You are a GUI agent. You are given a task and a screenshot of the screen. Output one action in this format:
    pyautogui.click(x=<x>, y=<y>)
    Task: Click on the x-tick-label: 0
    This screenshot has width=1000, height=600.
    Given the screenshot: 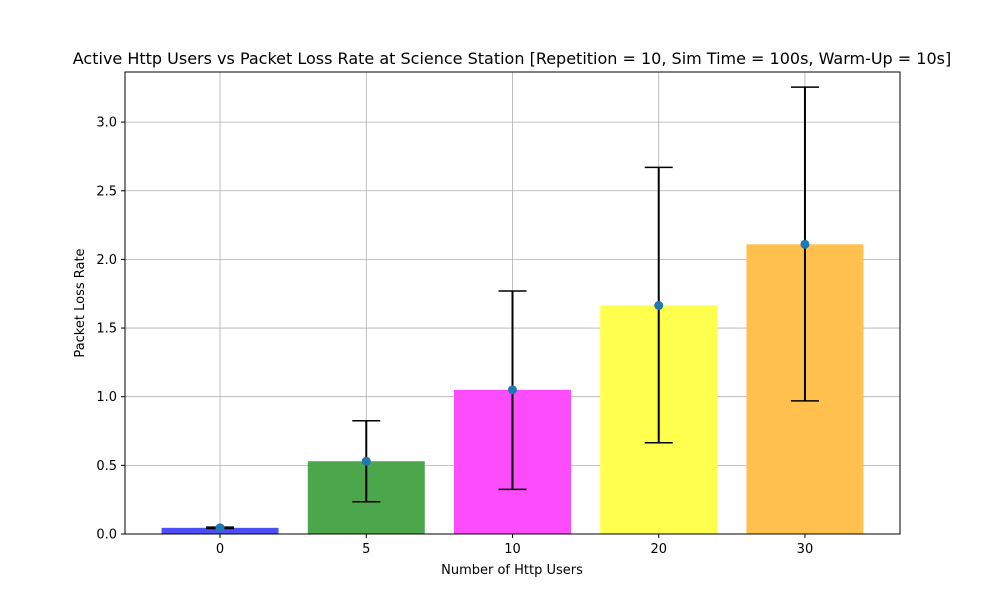 What is the action you would take?
    pyautogui.click(x=220, y=549)
    